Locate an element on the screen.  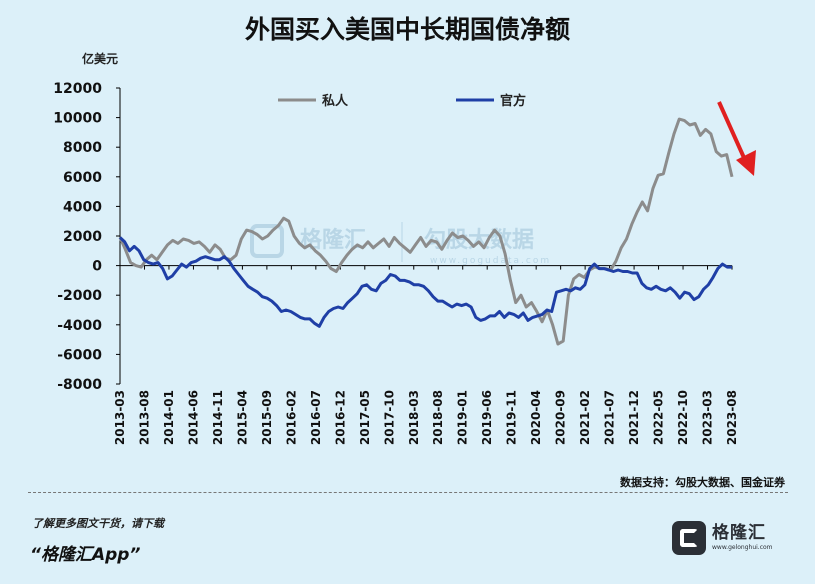
chart-title: 外国买入美国中长期国债净额 is located at coordinates (407, 29).